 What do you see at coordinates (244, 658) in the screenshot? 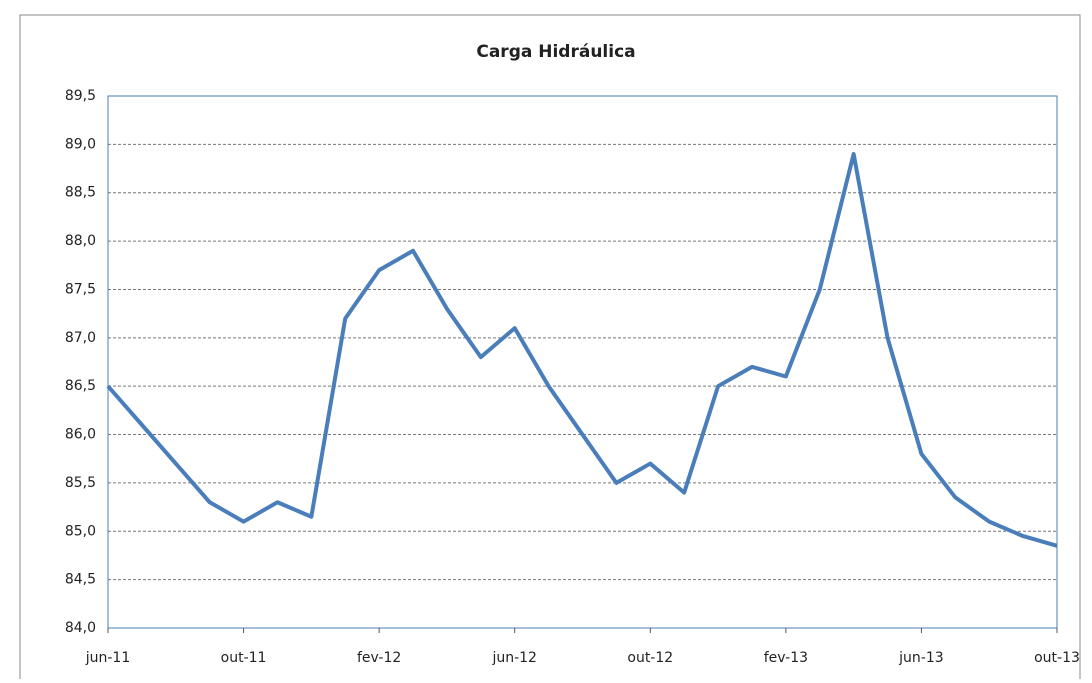
I see `x-tick-label: out-11` at bounding box center [244, 658].